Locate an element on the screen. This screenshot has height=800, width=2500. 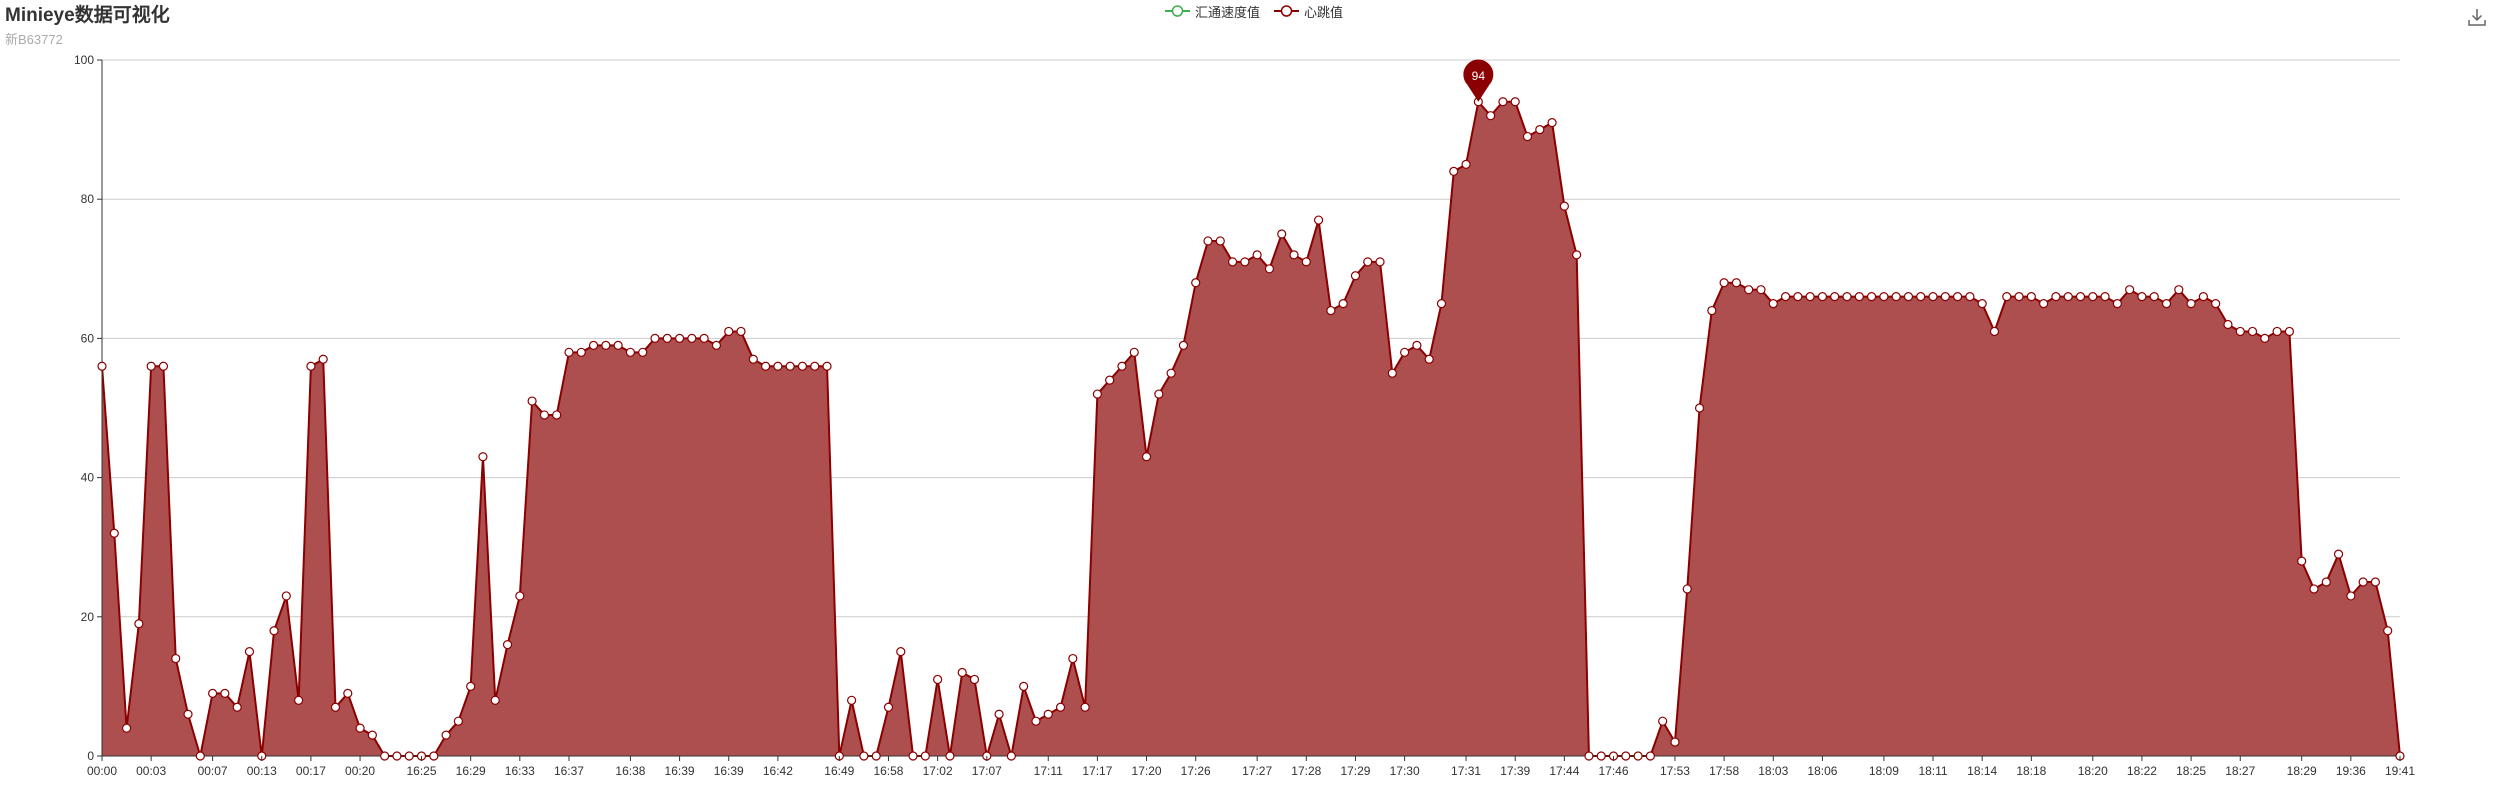
x-tick-label: 17:17 is located at coordinates (1097, 771).